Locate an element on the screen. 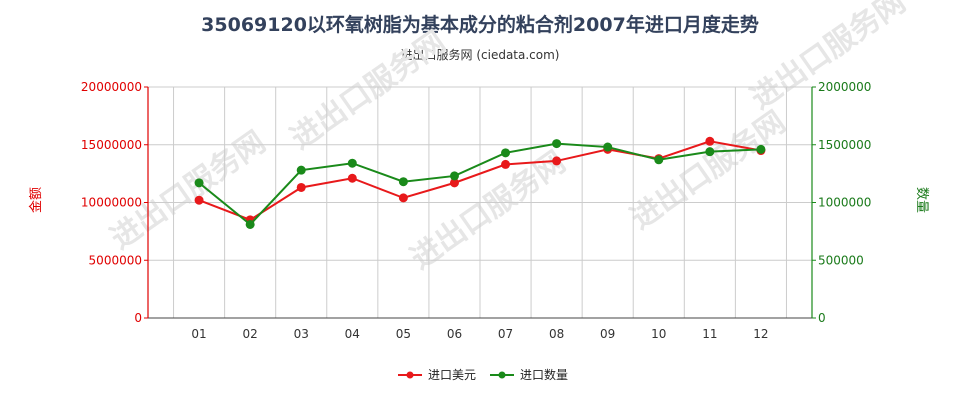 The image size is (960, 400). legend-label: 进口美元 is located at coordinates (452, 375).